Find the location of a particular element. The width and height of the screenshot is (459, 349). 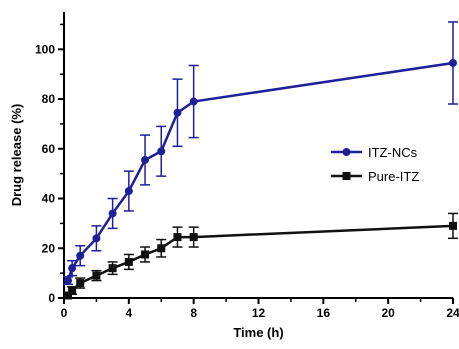

y-axis-ticks: 0 20 40 60 80 100 is located at coordinates (49, 164).